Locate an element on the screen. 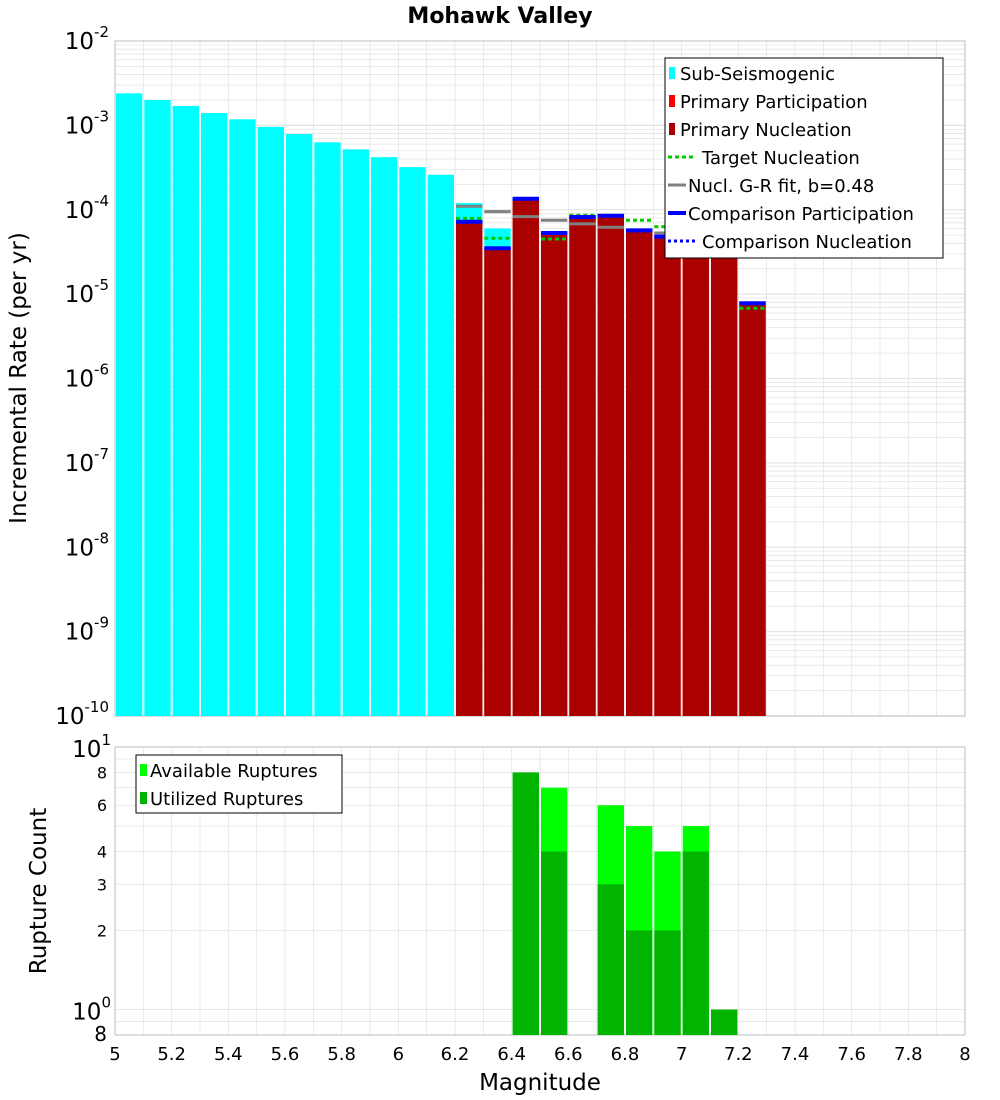  x-tick-label: 7.6 is located at coordinates (851, 1054).